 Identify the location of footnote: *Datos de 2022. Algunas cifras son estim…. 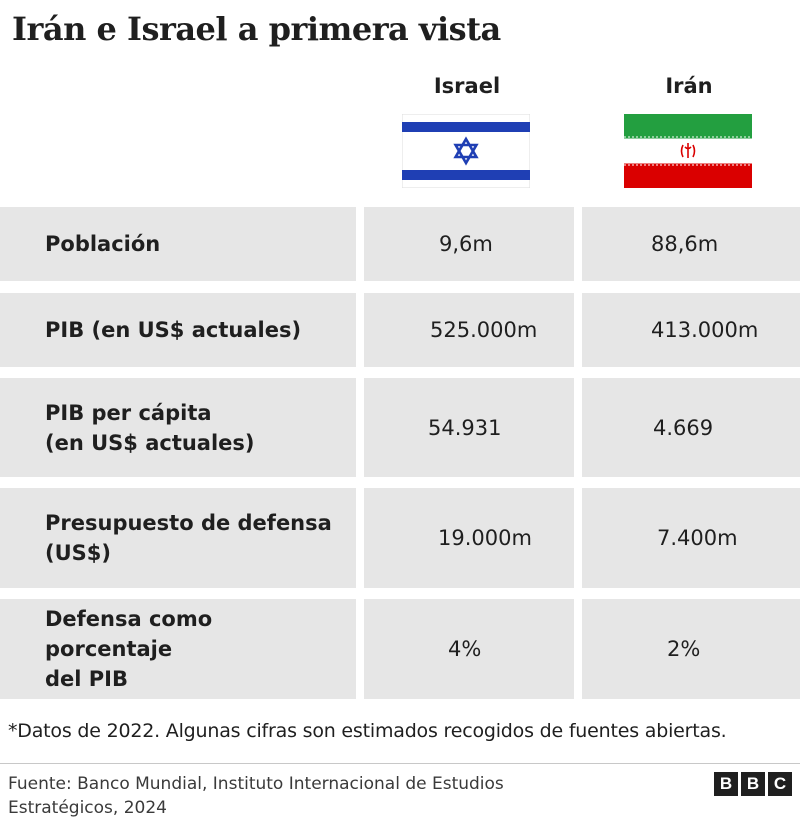
(367, 731).